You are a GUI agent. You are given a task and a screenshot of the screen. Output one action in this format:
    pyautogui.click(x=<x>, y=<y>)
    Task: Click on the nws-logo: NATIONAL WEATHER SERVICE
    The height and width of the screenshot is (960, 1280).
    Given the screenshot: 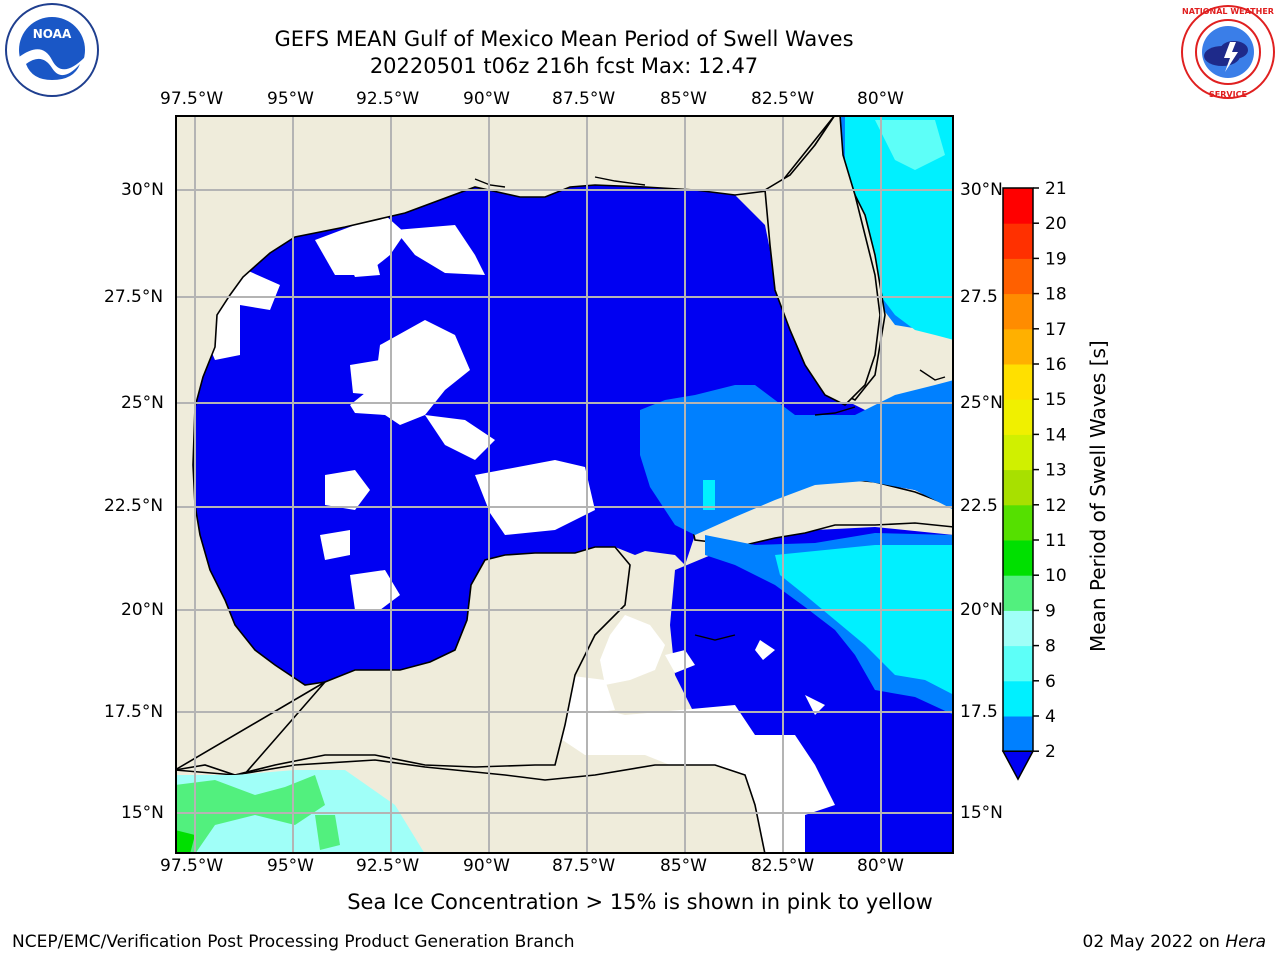 What is the action you would take?
    pyautogui.click(x=1228, y=52)
    